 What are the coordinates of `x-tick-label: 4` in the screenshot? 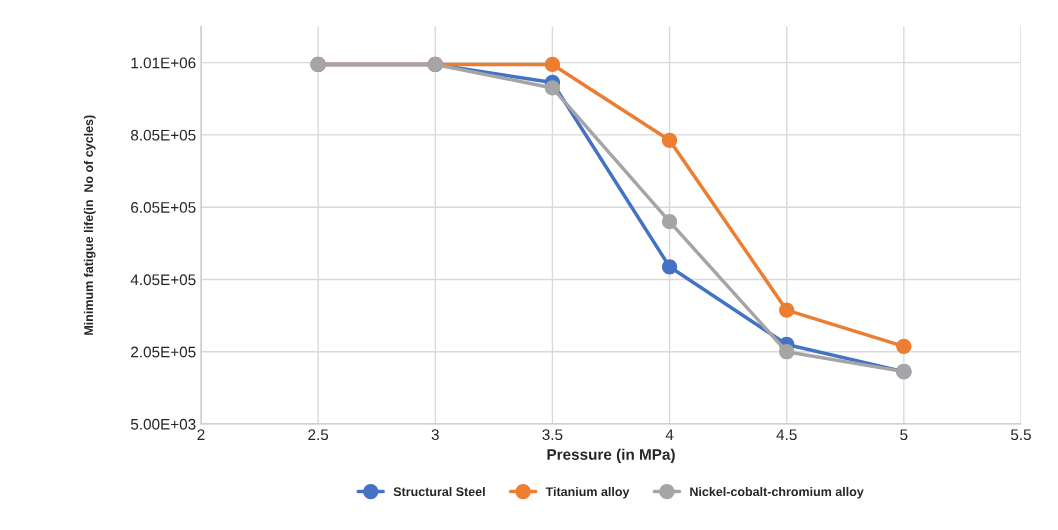 It's located at (669, 434).